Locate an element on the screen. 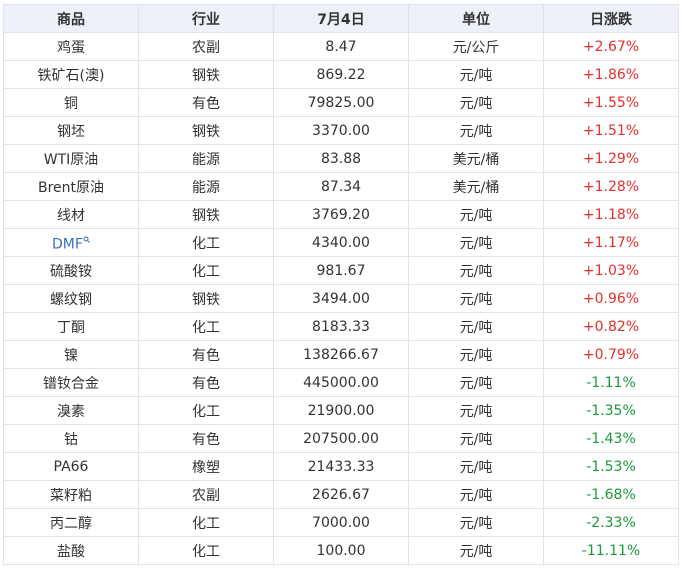 This screenshot has height=573, width=682. cell-text: +1.17% is located at coordinates (611, 242).